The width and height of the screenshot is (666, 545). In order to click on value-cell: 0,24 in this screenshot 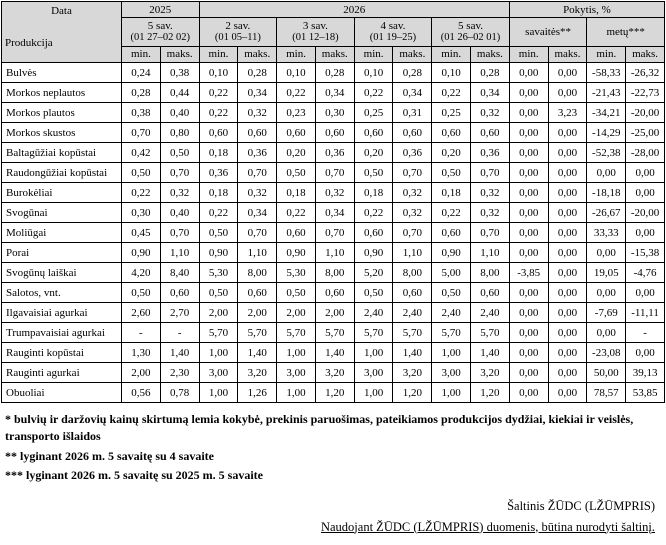, I will do `click(141, 72)`.